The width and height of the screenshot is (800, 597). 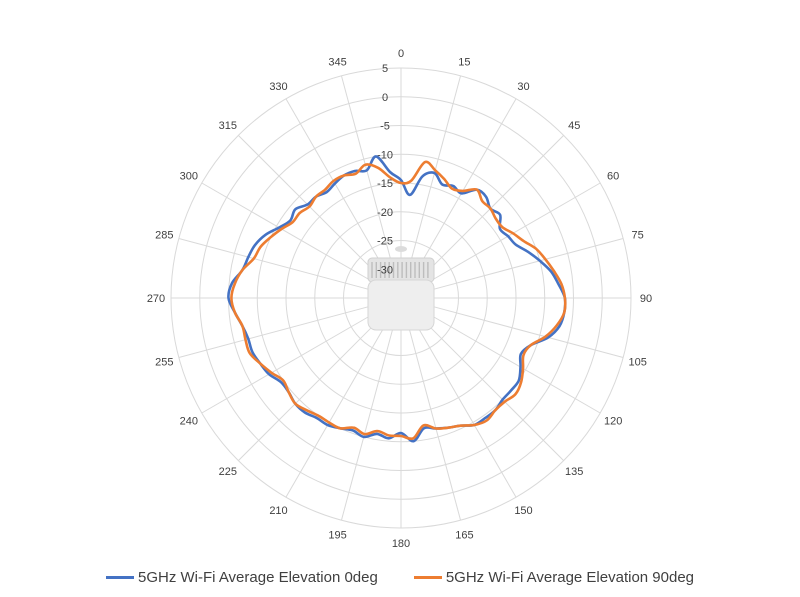 I want to click on angle-tick-label: 105, so click(x=637, y=362).